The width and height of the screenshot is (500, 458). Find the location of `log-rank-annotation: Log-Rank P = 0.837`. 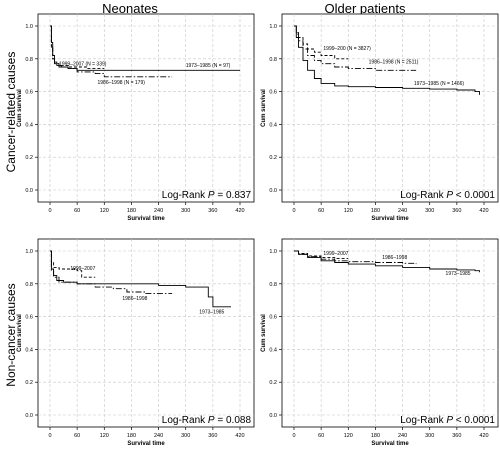

log-rank-annotation: Log-Rank P = 0.837 is located at coordinates (207, 195).